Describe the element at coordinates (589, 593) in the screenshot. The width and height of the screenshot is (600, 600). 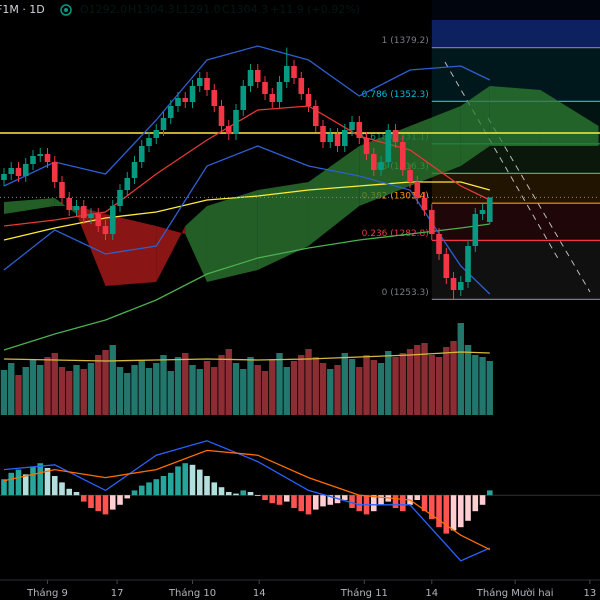
I see `x-tick-label: 13` at that location.